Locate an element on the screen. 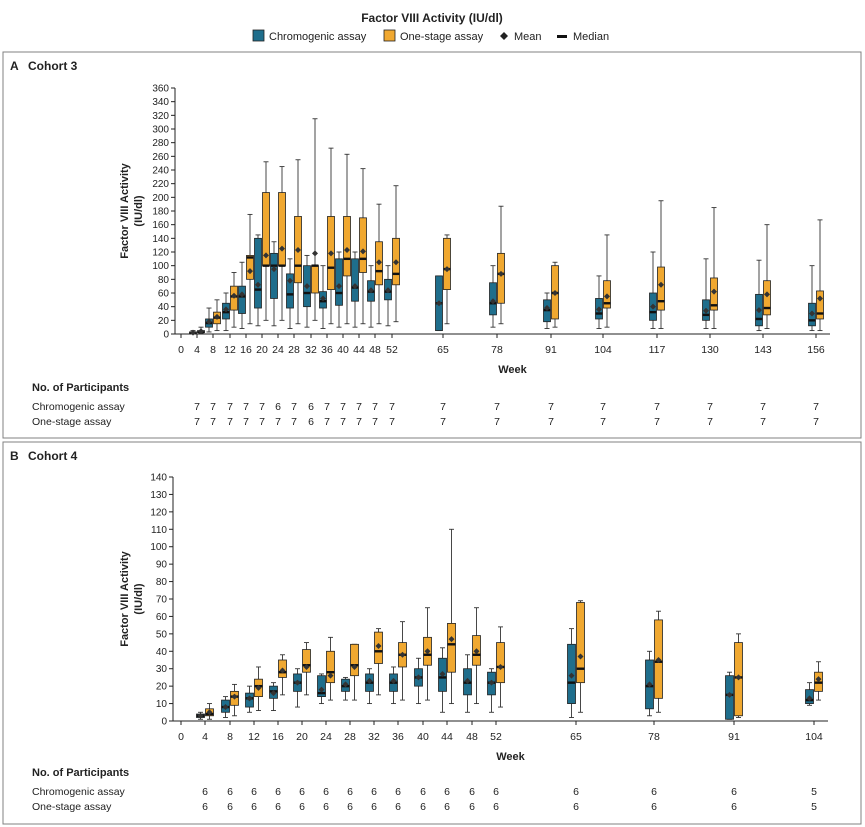  panel-a-title: Cohort 3 is located at coordinates (53, 66).